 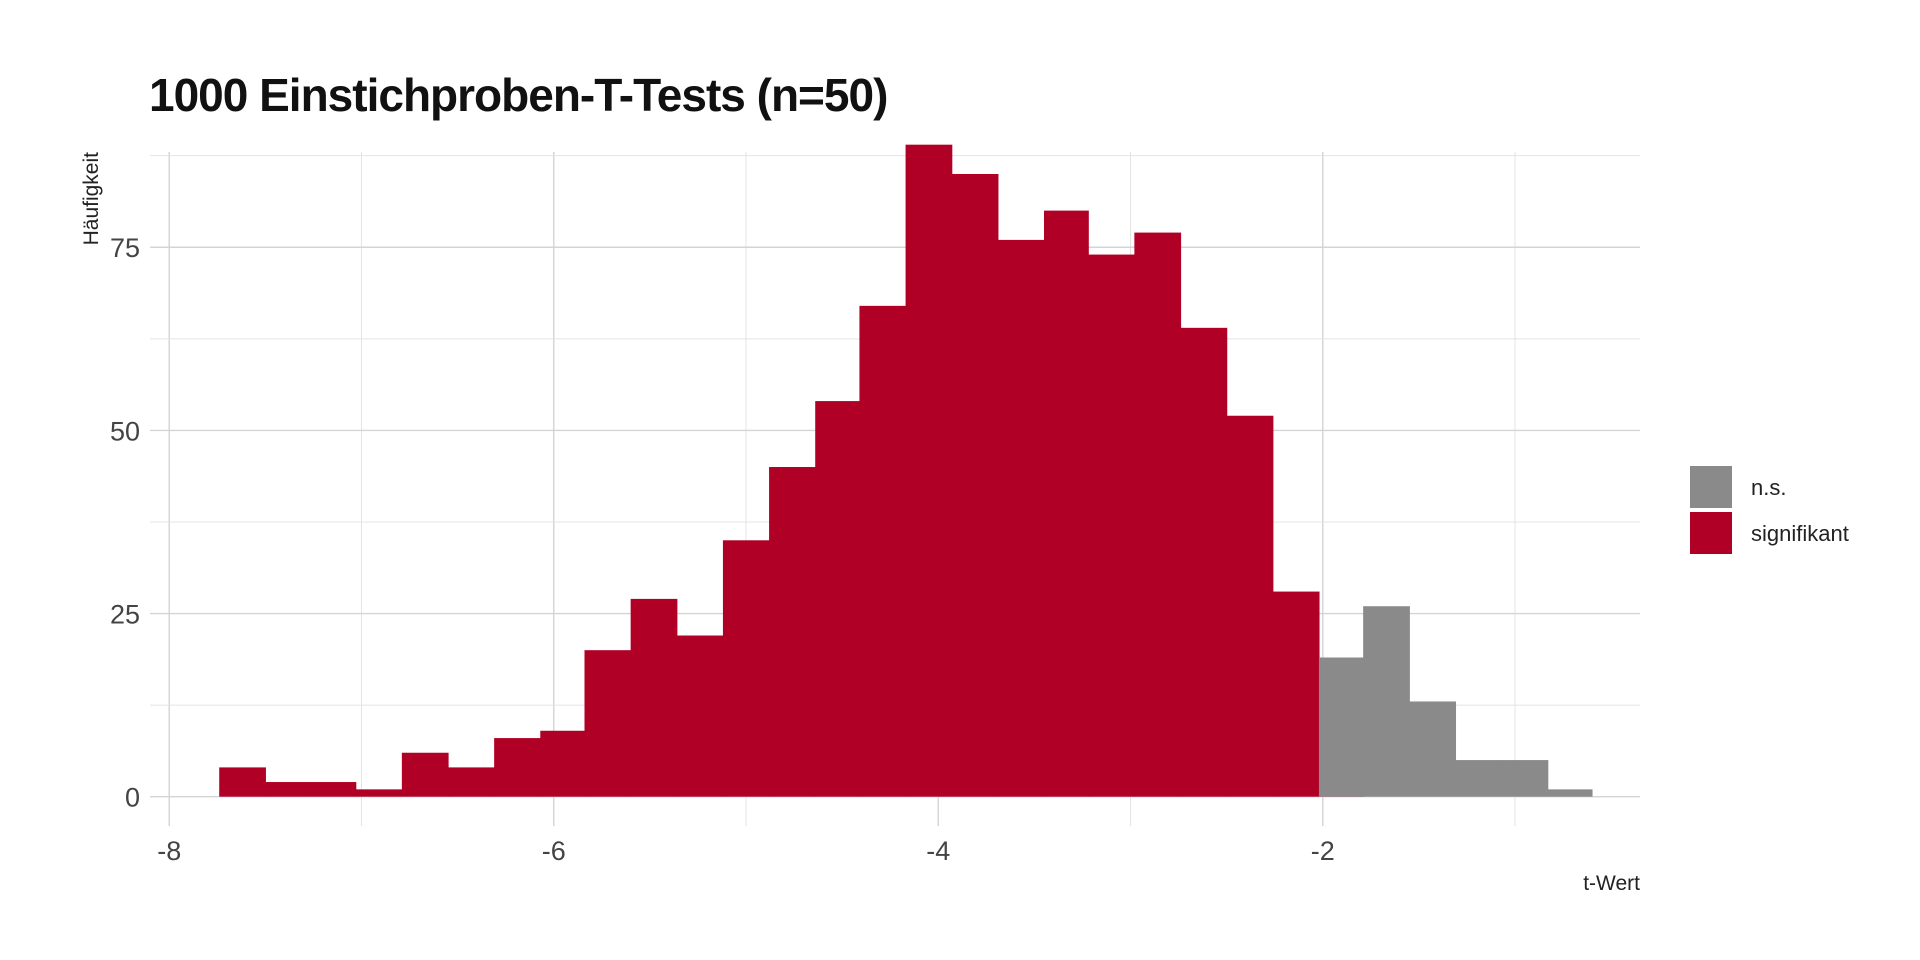 I want to click on y-tick-label: 75, so click(x=125, y=248).